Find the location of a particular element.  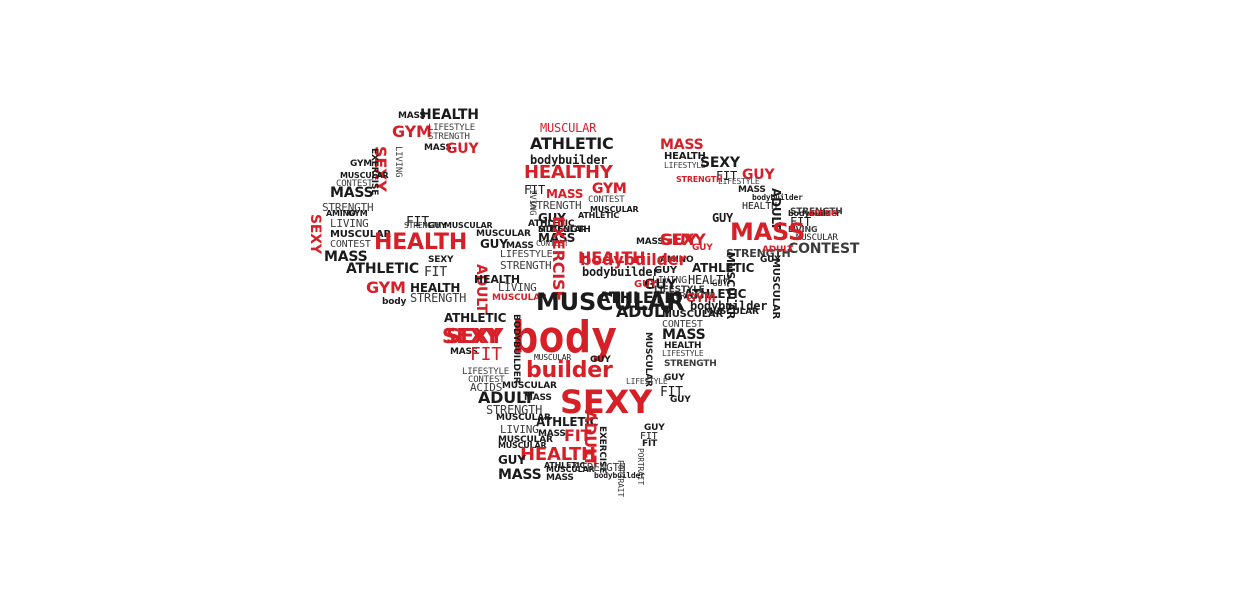

cloud-word: body is located at coordinates (565, 337).